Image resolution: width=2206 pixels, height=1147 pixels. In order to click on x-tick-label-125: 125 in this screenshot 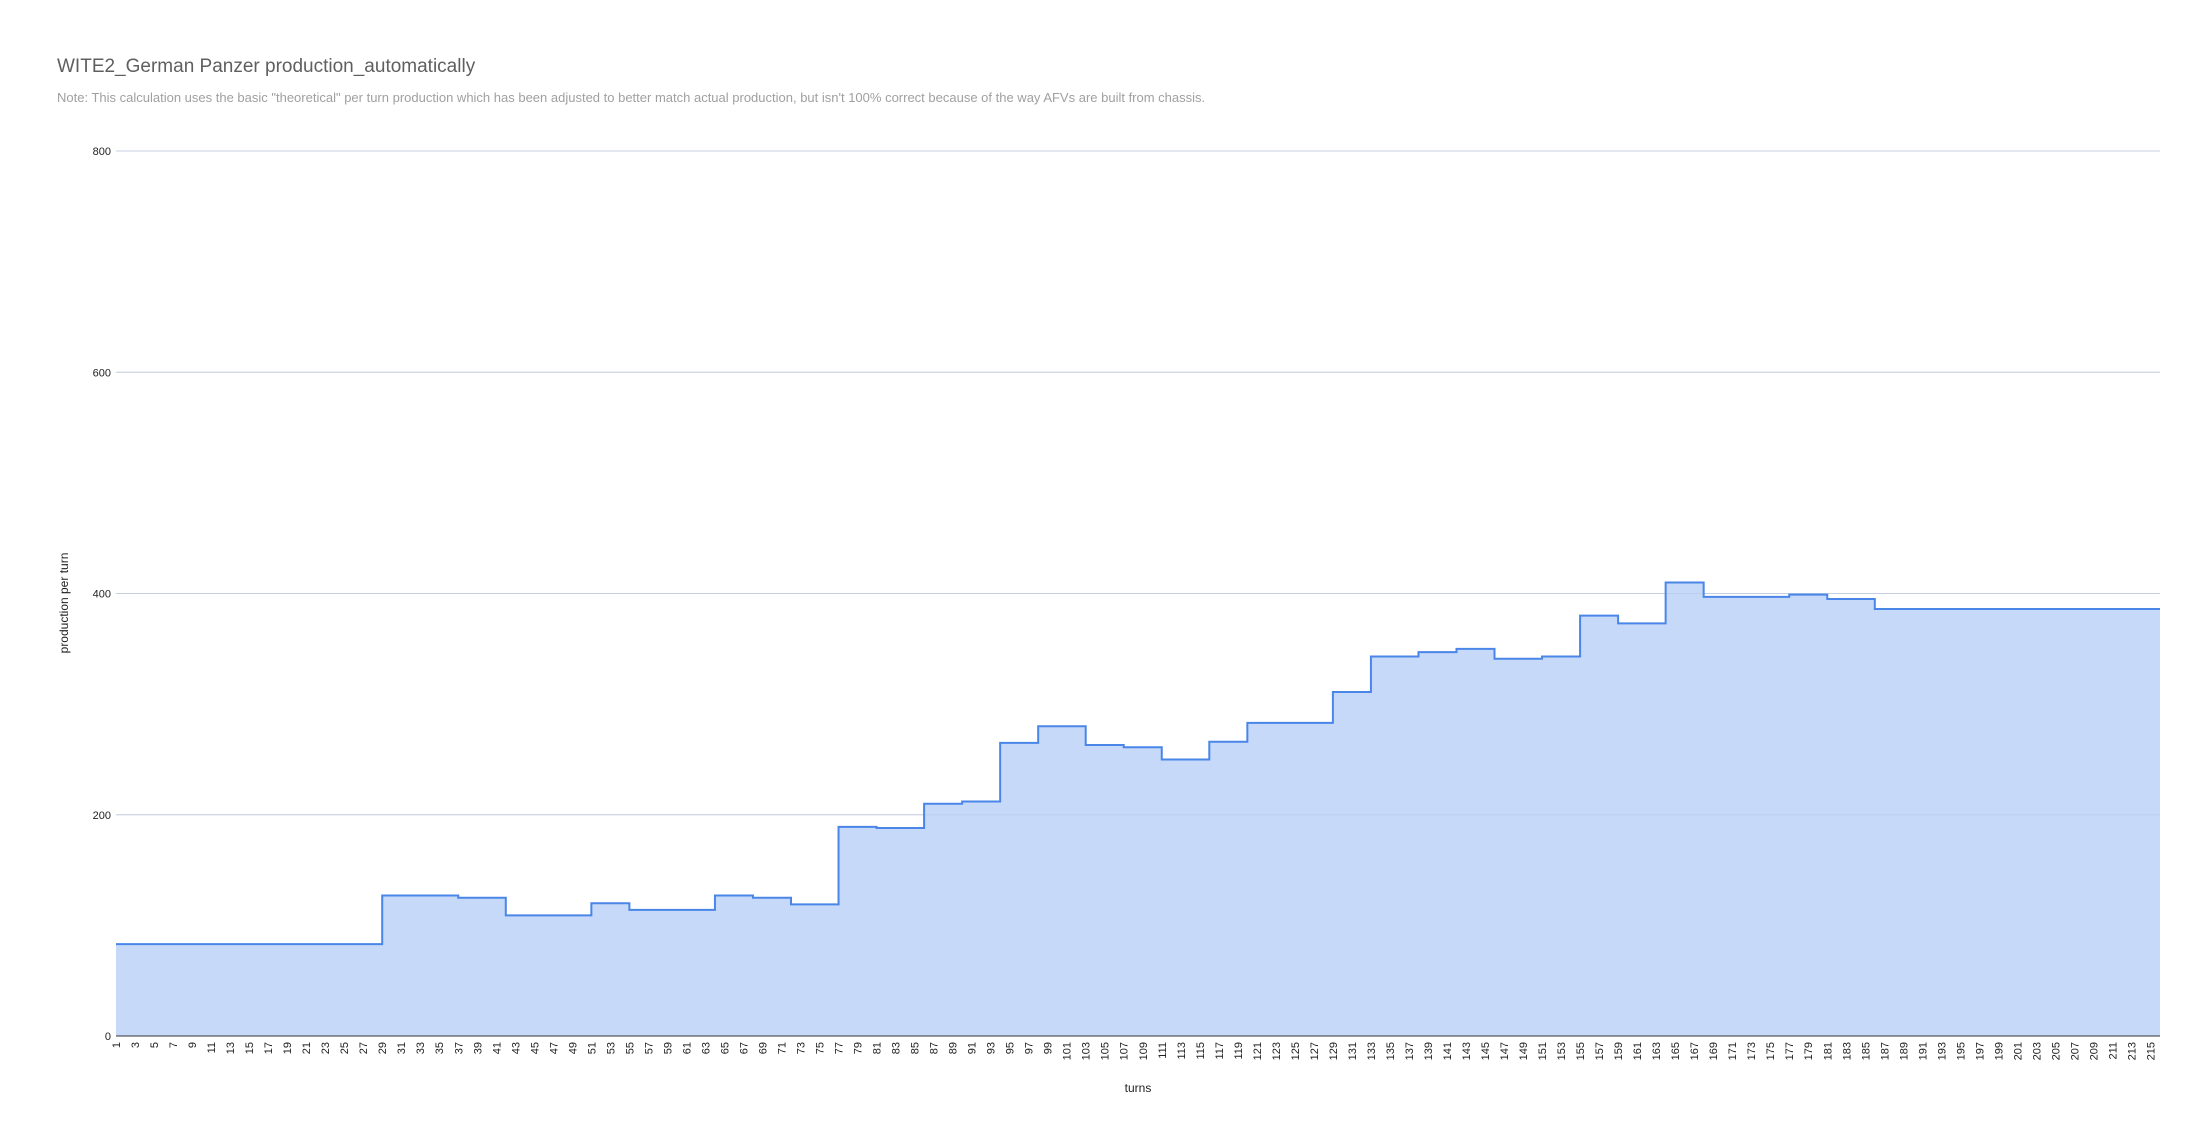, I will do `click(1296, 1051)`.